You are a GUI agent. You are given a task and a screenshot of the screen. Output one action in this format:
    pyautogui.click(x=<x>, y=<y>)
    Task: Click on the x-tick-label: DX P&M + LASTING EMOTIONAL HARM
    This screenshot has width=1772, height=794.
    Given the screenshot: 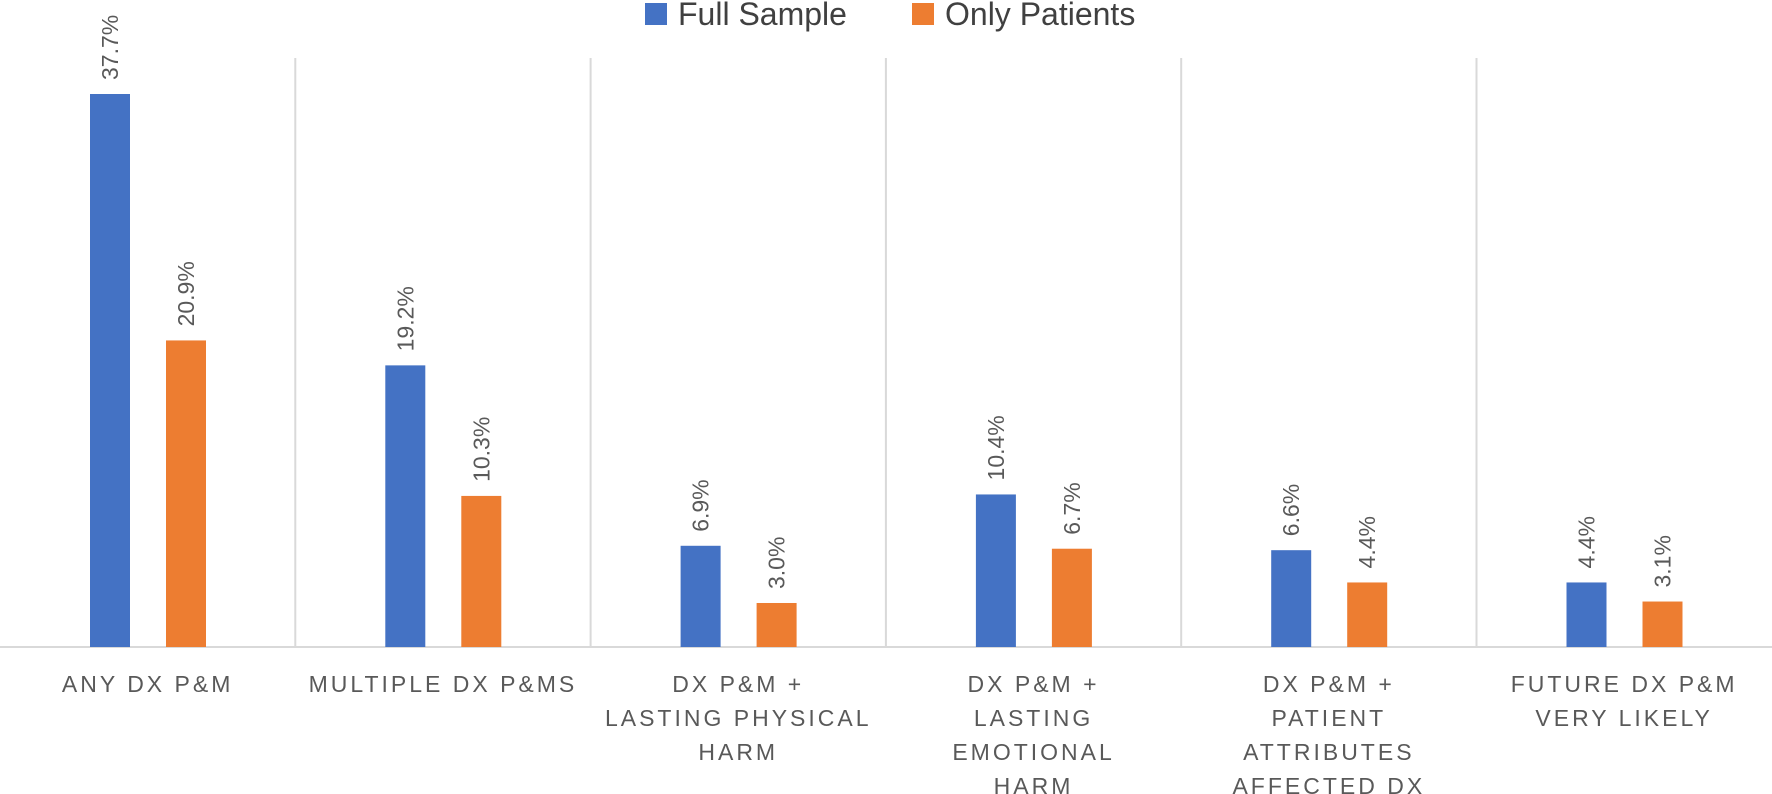 What is the action you would take?
    pyautogui.click(x=1033, y=732)
    